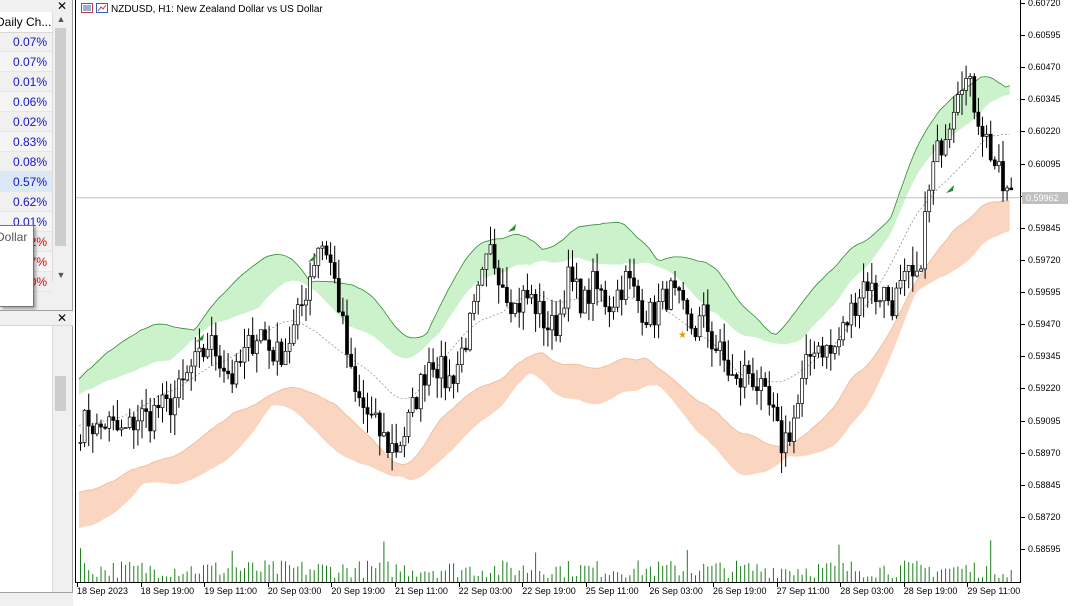 This screenshot has height=606, width=1076. What do you see at coordinates (26, 122) in the screenshot?
I see `list-item: 0.02%` at bounding box center [26, 122].